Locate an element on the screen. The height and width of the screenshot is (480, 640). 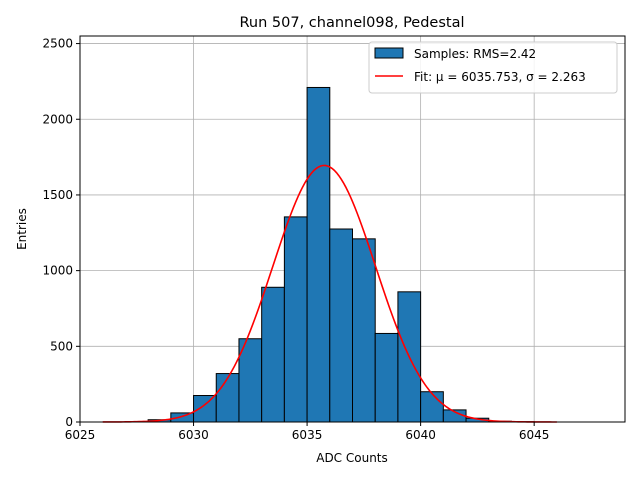
y-axis-label: Entries is located at coordinates (22, 229).